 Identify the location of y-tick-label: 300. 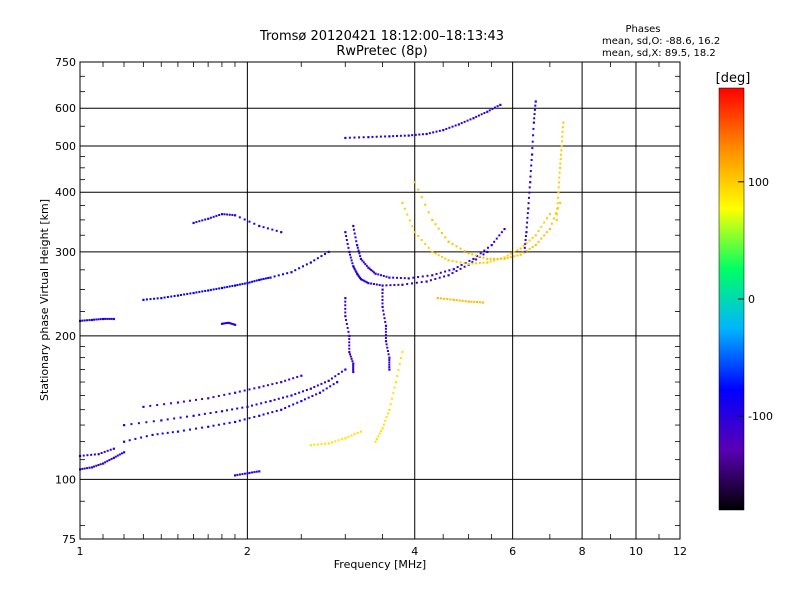
(65, 252).